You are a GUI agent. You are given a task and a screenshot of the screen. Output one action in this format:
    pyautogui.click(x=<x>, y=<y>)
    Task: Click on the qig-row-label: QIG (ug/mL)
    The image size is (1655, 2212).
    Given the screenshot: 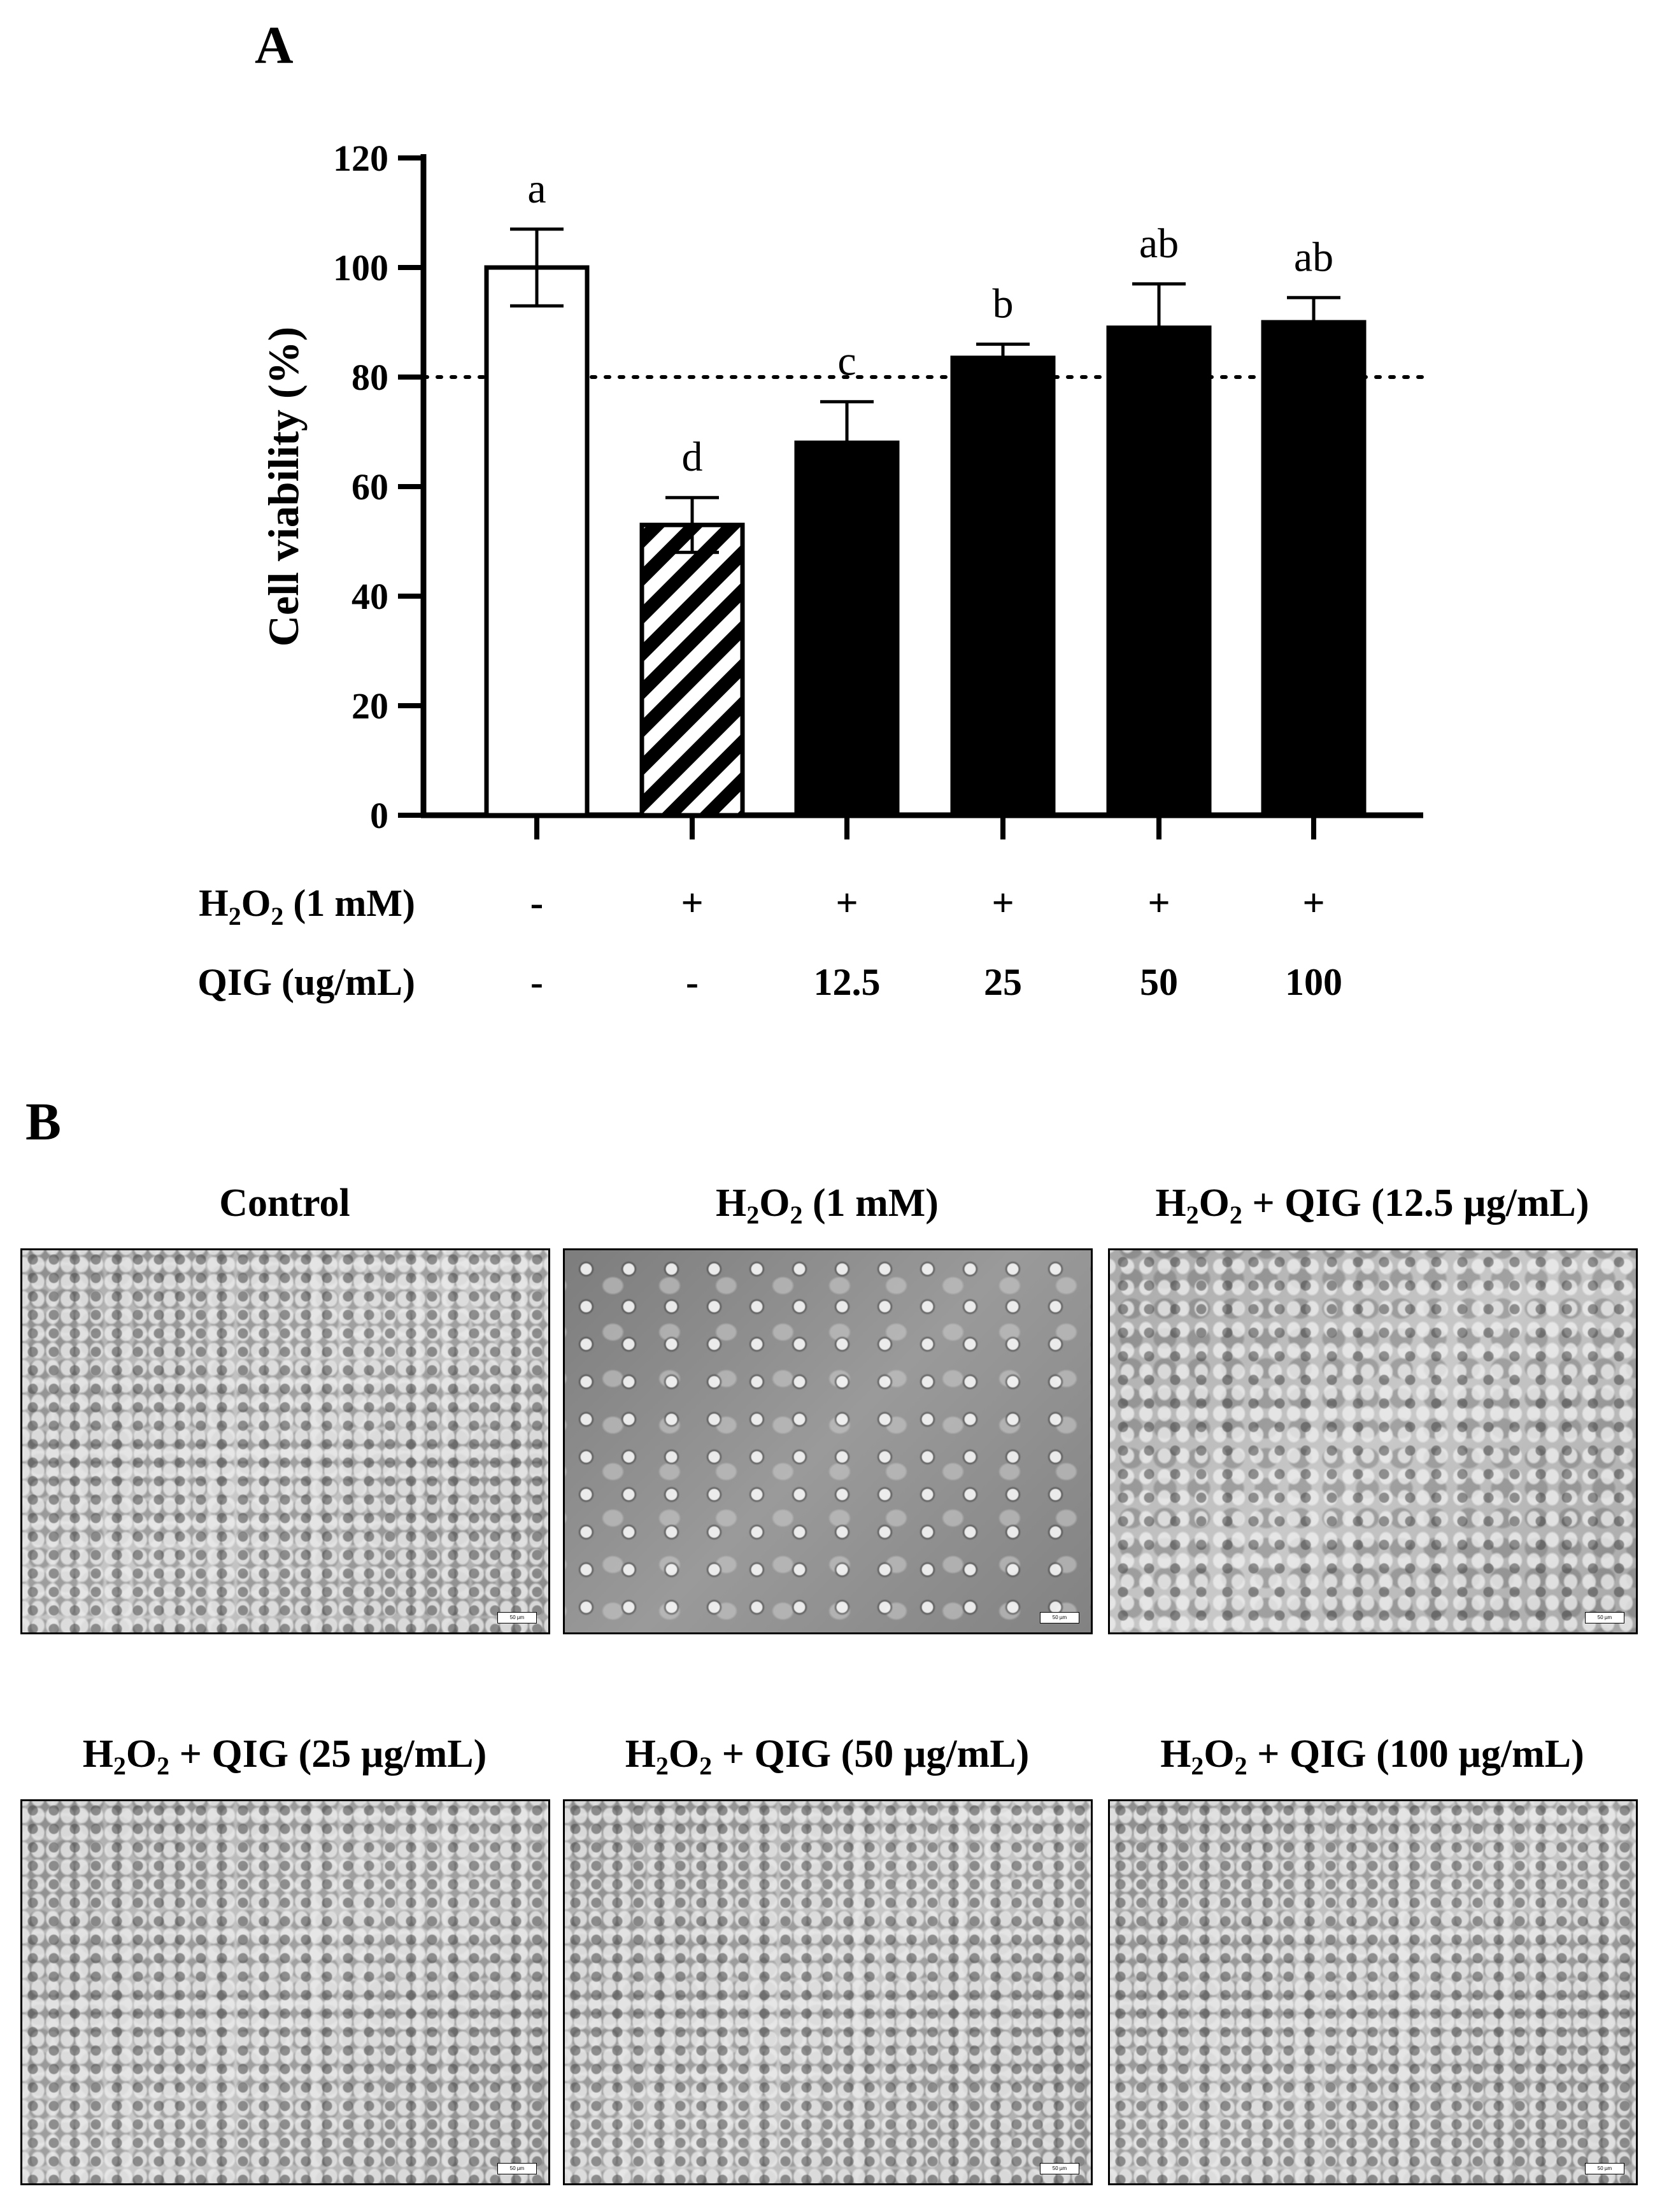 What is the action you would take?
    pyautogui.click(x=306, y=982)
    